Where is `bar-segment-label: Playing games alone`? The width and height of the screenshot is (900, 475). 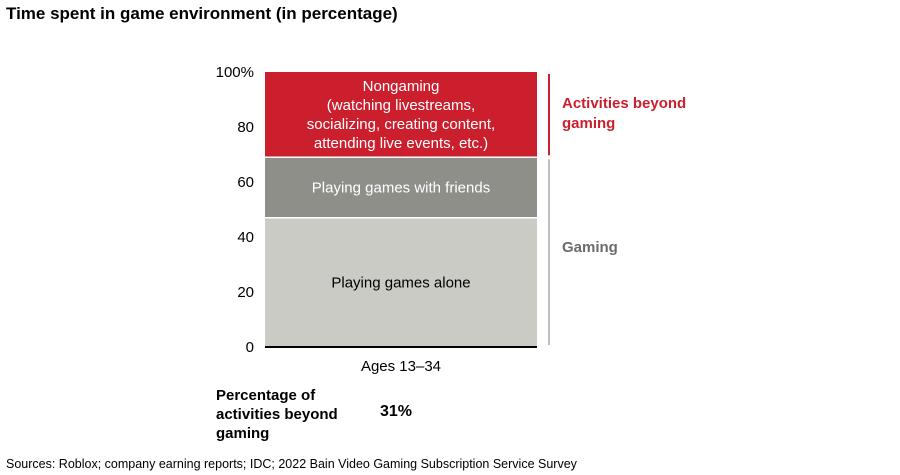 bar-segment-label: Playing games alone is located at coordinates (400, 282).